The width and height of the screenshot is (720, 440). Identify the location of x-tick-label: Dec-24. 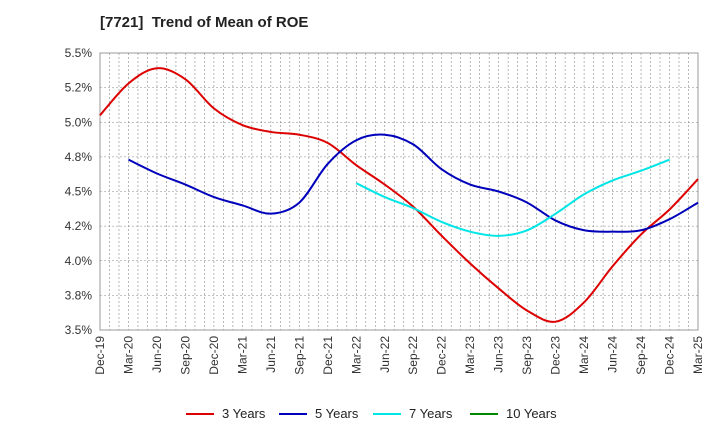
(670, 355).